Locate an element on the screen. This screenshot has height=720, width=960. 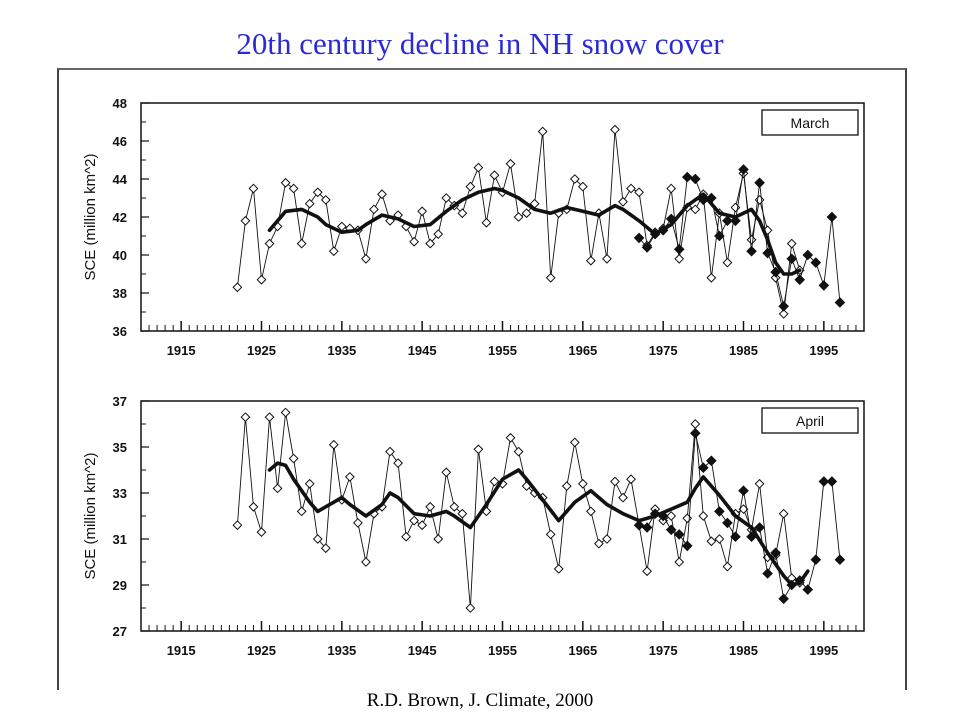
y-tick-label: 37 is located at coordinates (120, 401).